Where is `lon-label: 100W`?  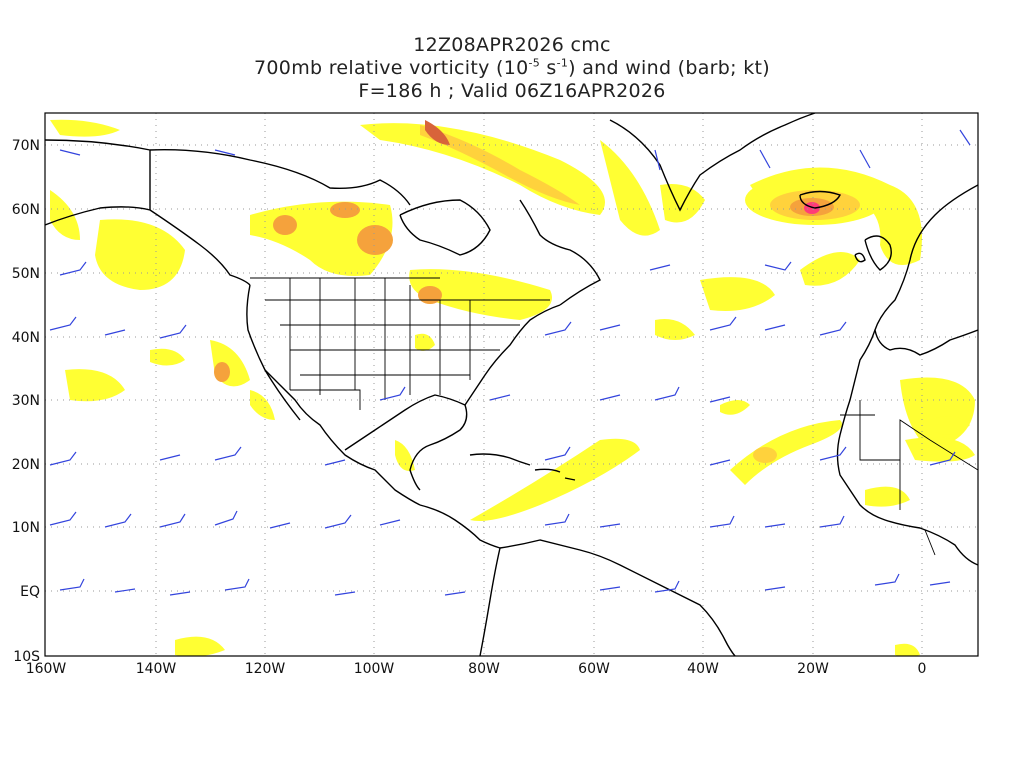 lon-label: 100W is located at coordinates (374, 669).